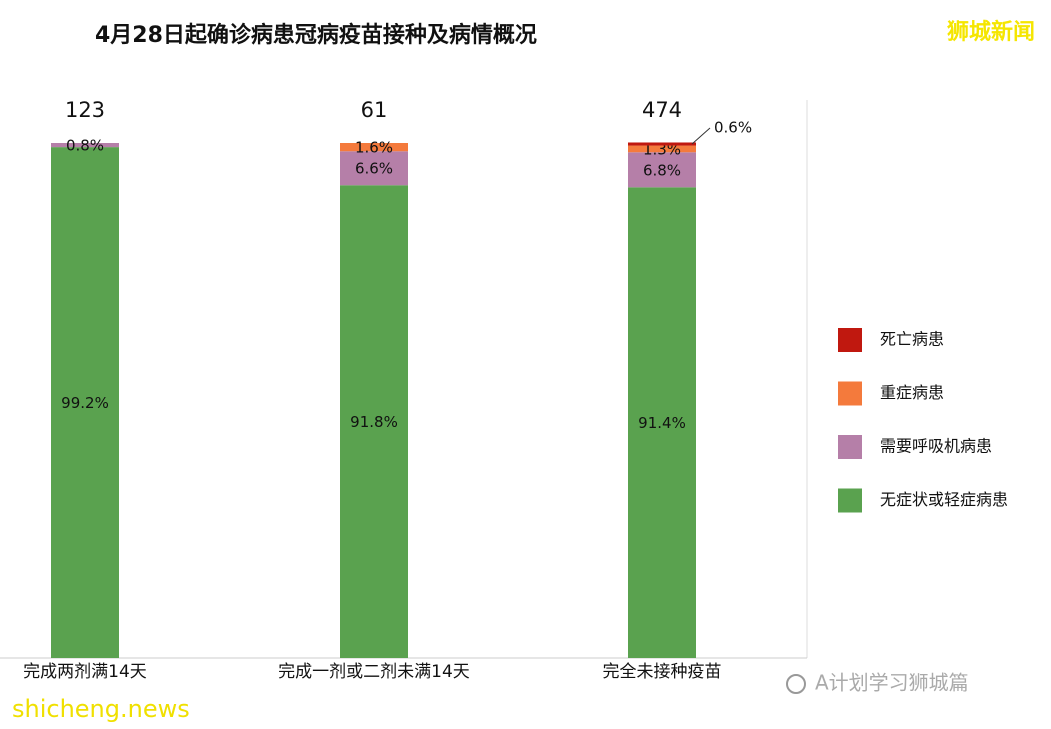  I want to click on value-label: 91.4%, so click(662, 423).